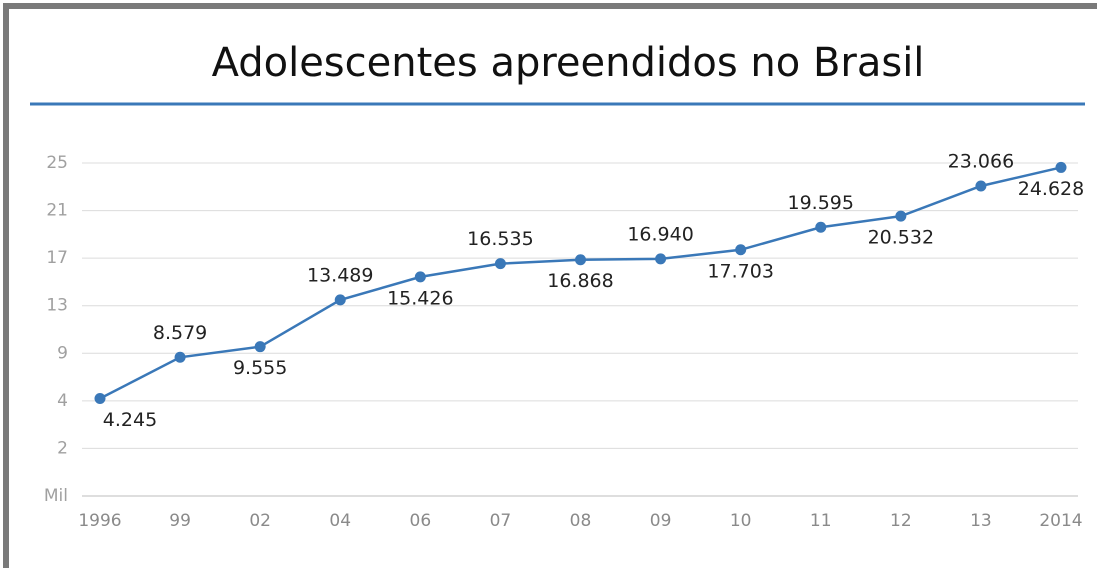 Image resolution: width=1097 pixels, height=568 pixels. I want to click on y-tick-label: 2, so click(62, 448).